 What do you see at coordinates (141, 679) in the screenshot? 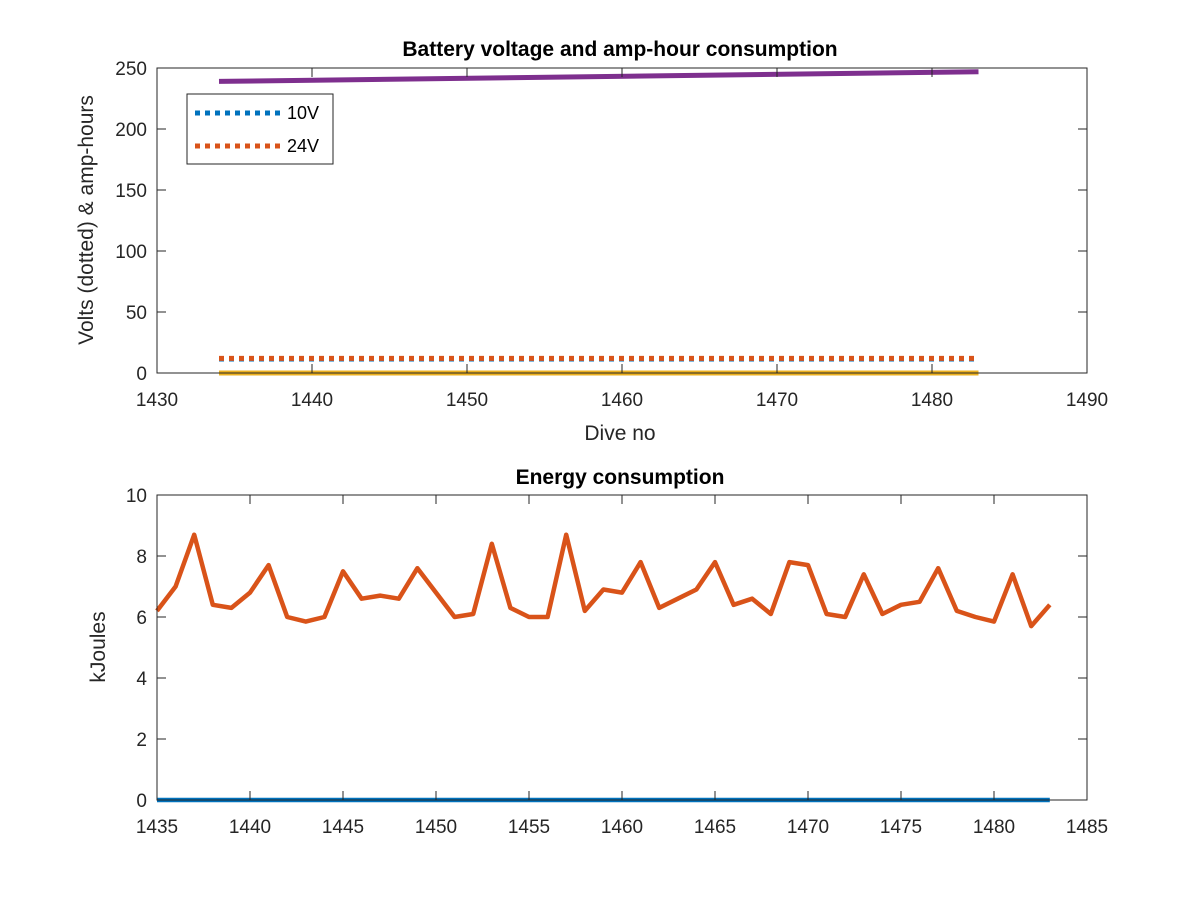
I see `y-tick-label: 4` at bounding box center [141, 679].